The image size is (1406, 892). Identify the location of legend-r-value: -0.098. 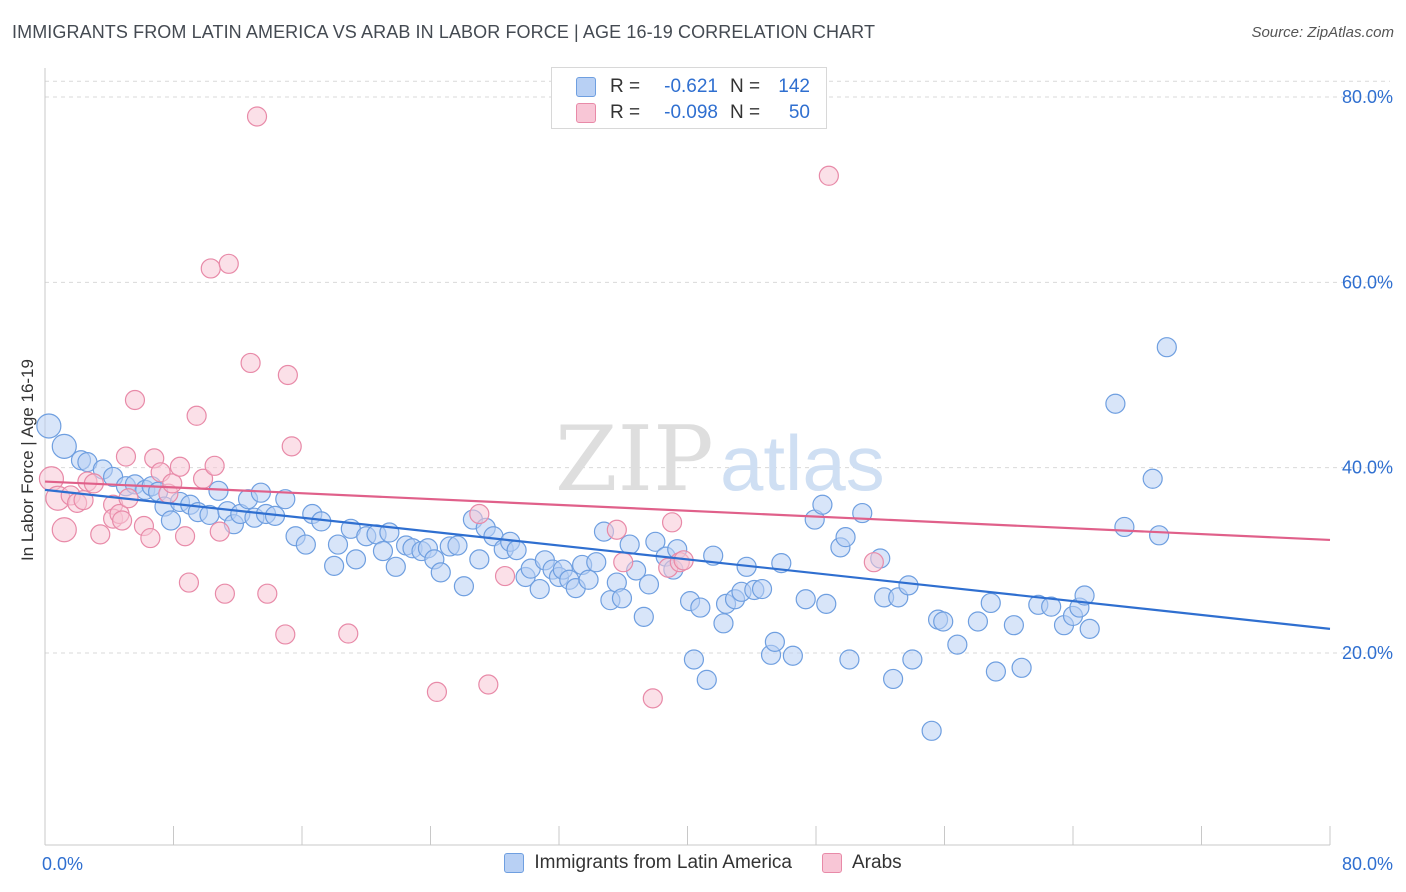
(691, 112).